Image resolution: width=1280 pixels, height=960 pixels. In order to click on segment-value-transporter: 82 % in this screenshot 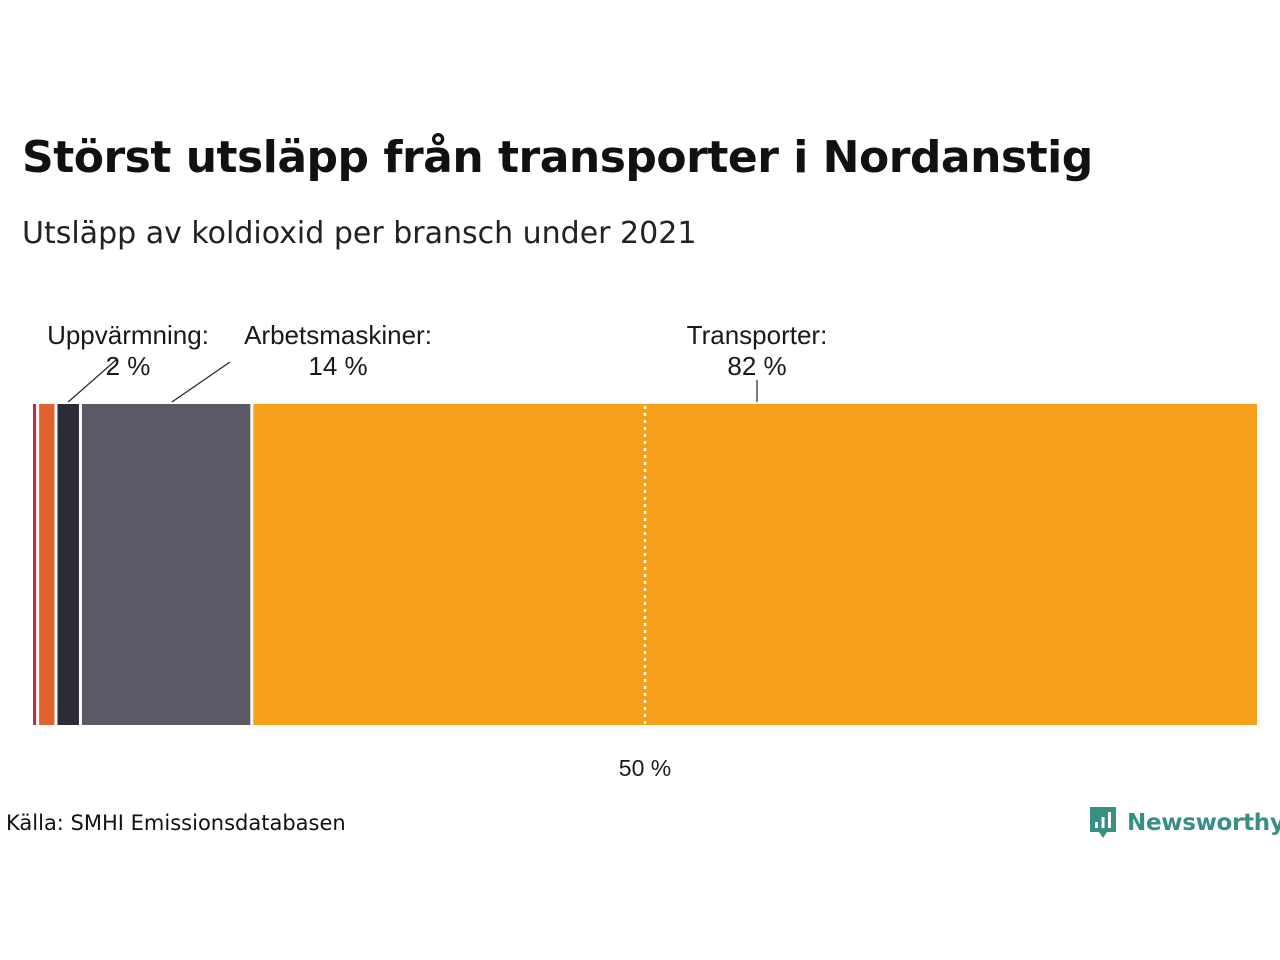, I will do `click(756, 366)`.